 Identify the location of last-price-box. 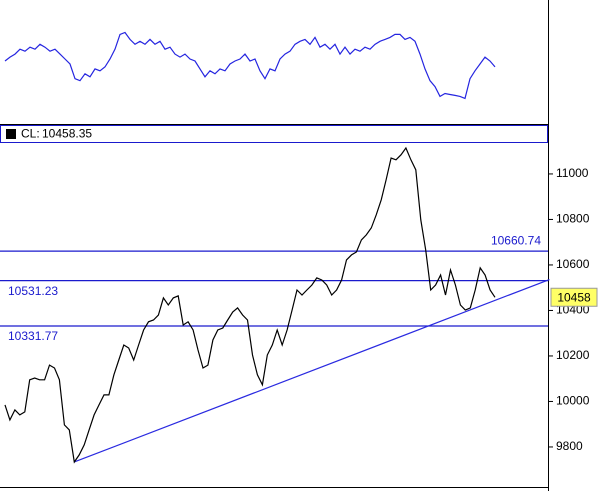
(574, 297).